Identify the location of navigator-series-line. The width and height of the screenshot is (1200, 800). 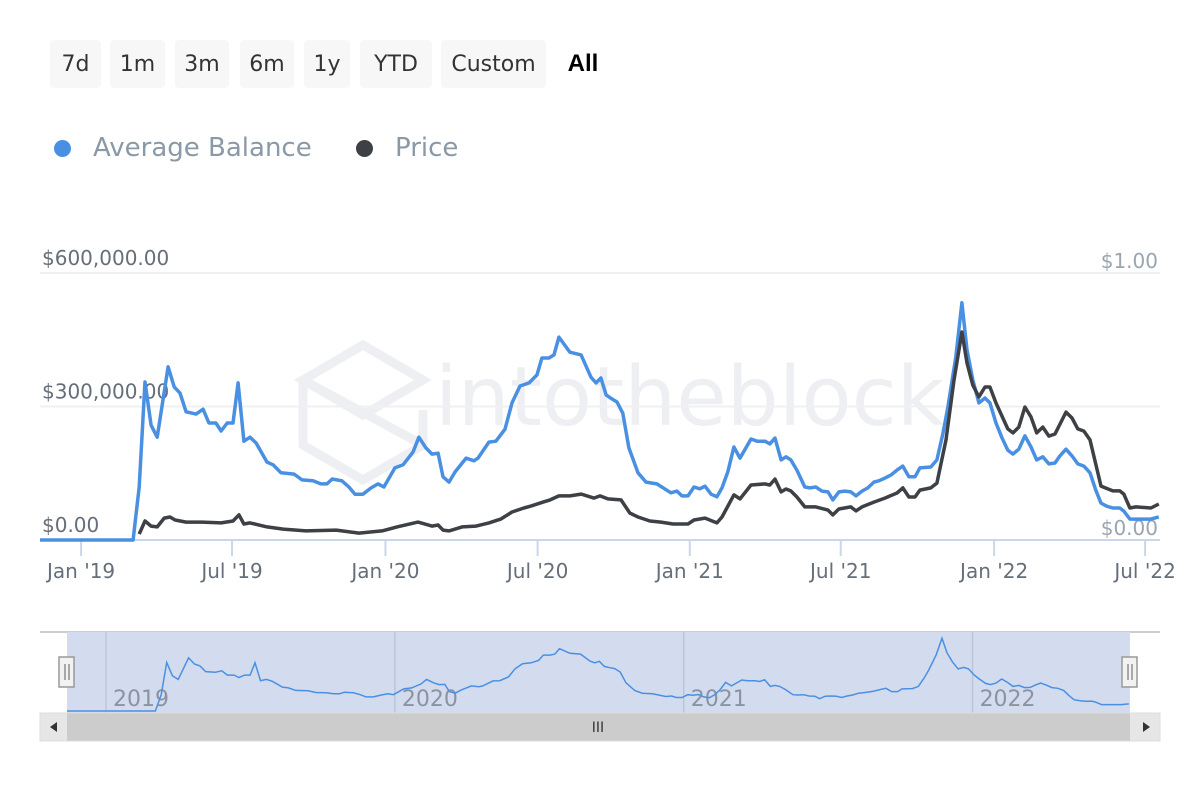
(598, 673).